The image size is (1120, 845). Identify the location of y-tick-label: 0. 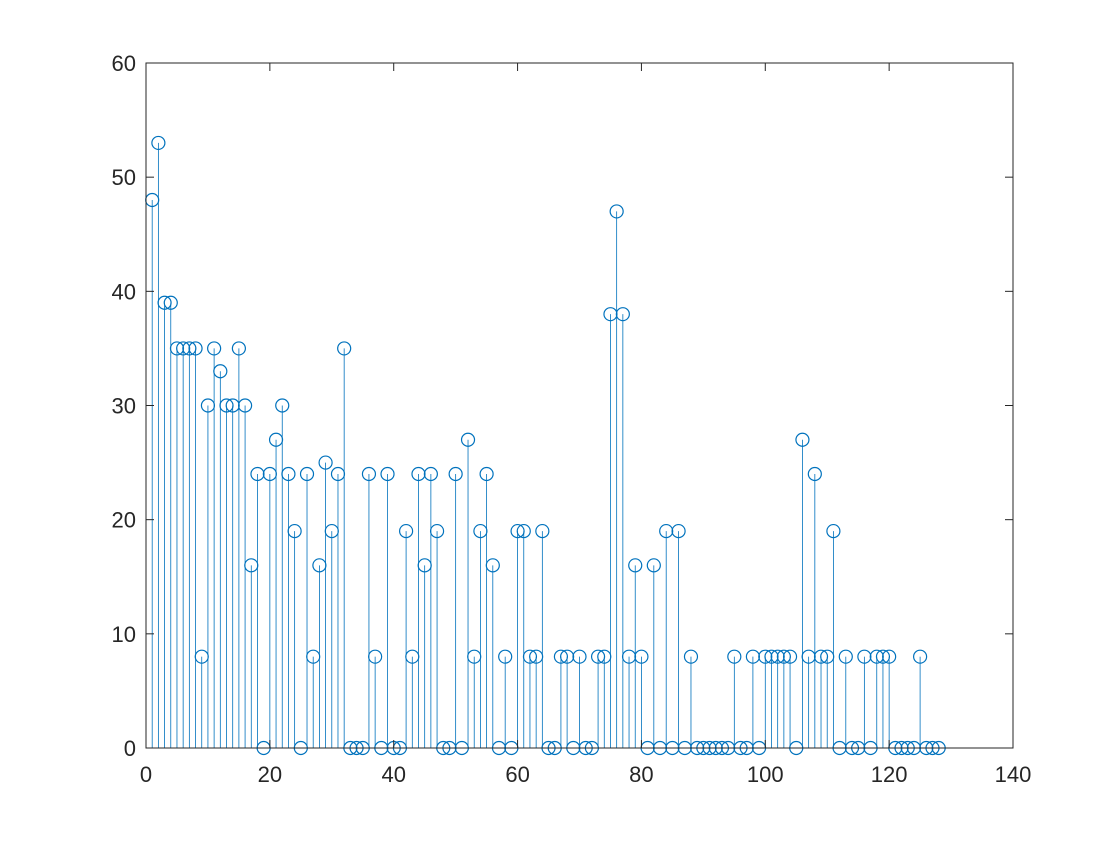
(130, 748).